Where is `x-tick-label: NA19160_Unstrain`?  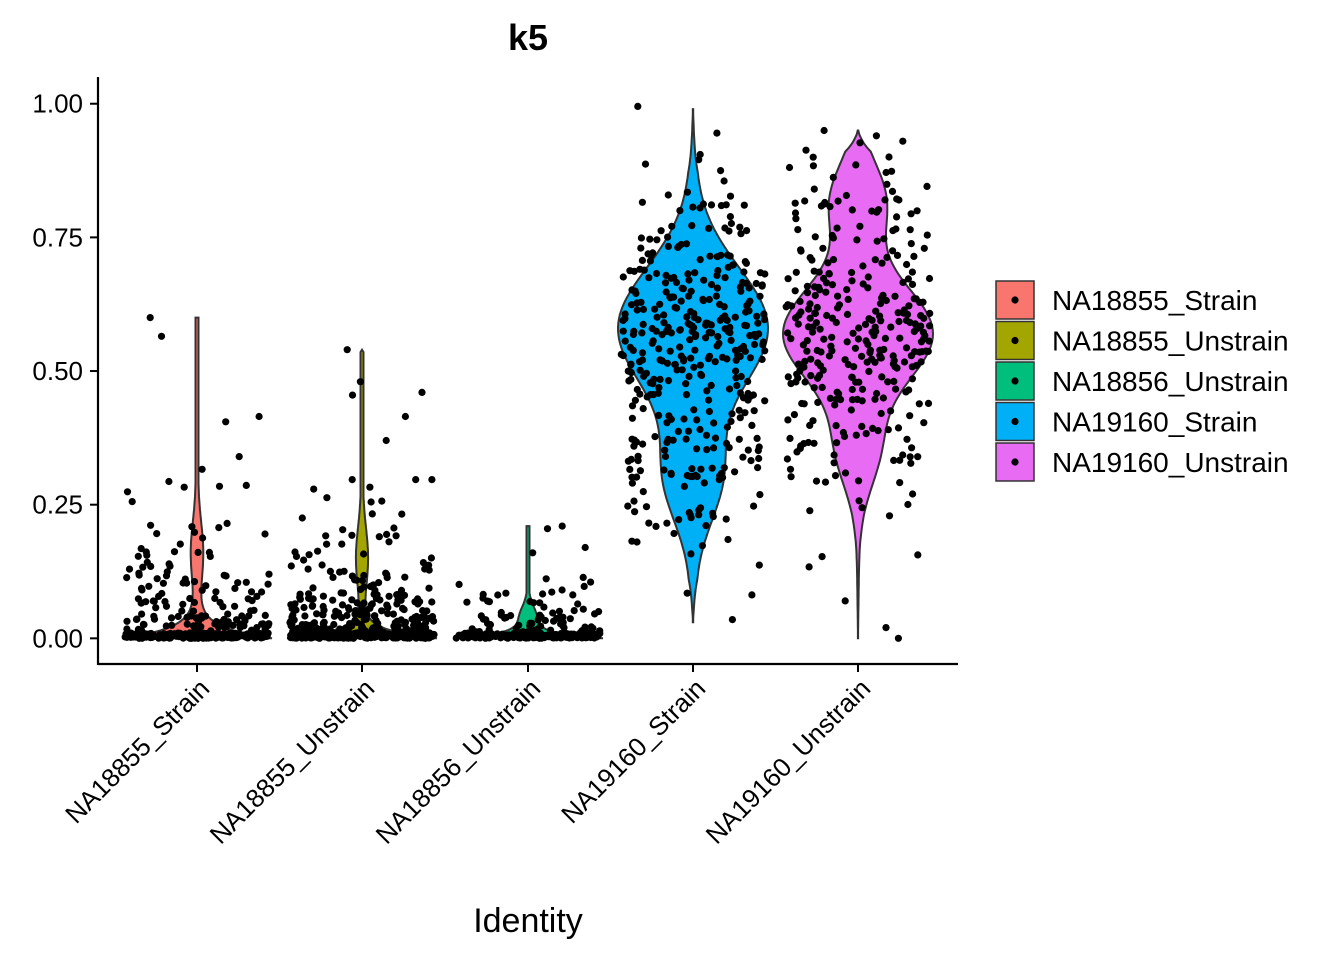 x-tick-label: NA19160_Unstrain is located at coordinates (788, 761).